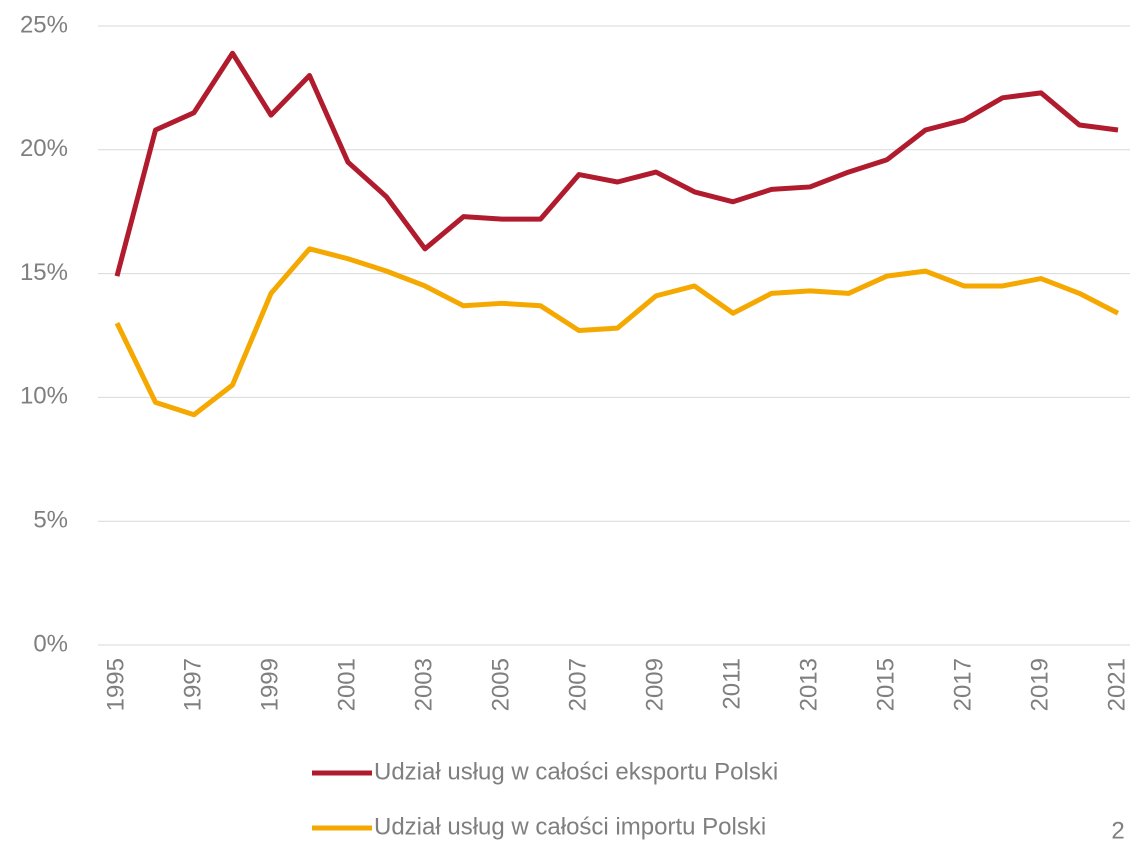  Describe the element at coordinates (1116, 684) in the screenshot. I see `x-tick-label: 2021` at that location.